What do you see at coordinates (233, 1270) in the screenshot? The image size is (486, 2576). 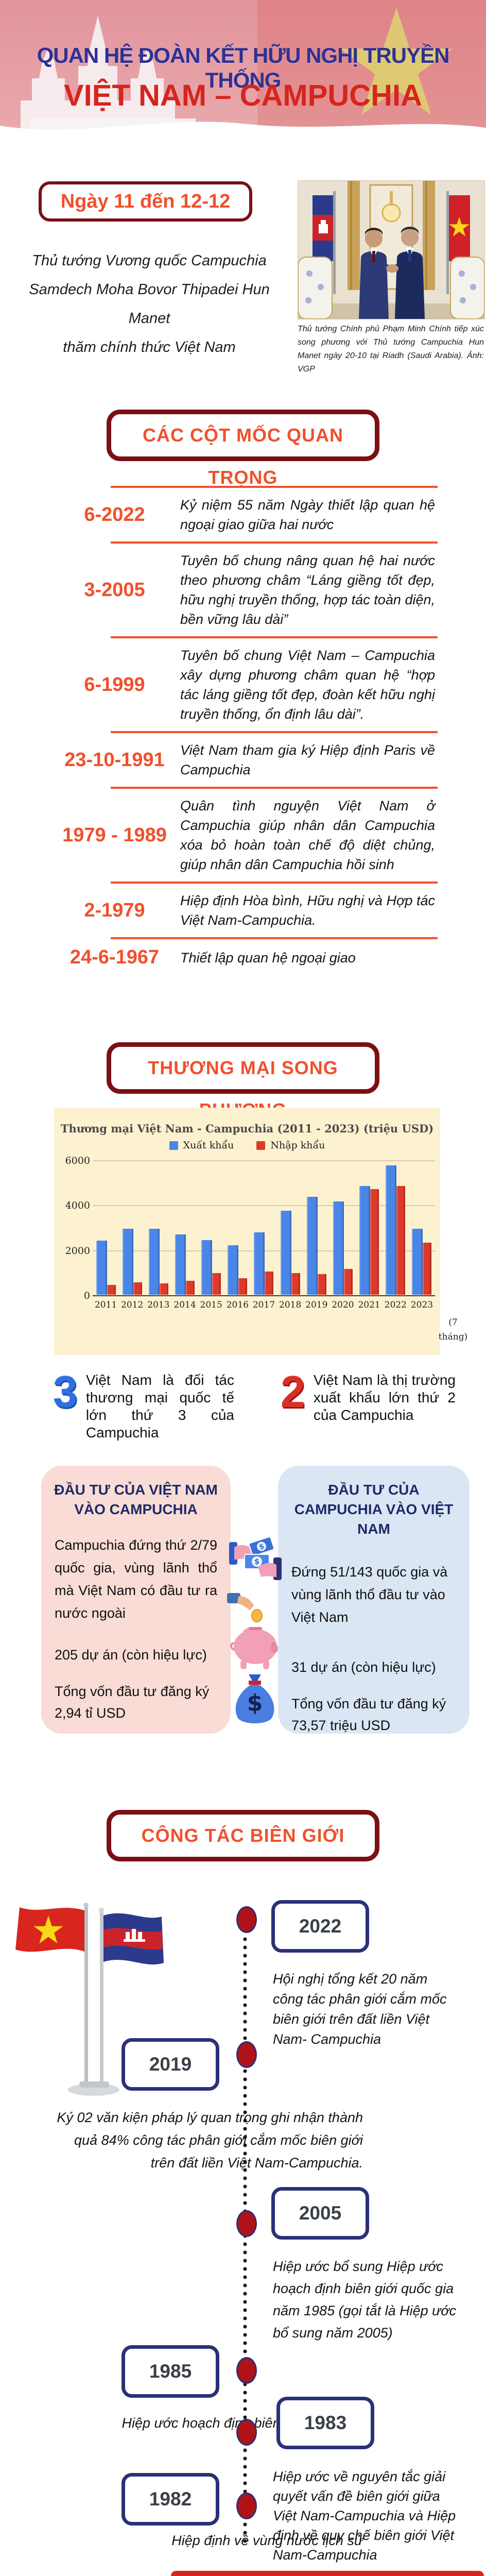 I see `bar-Xuất khẩu-2016` at bounding box center [233, 1270].